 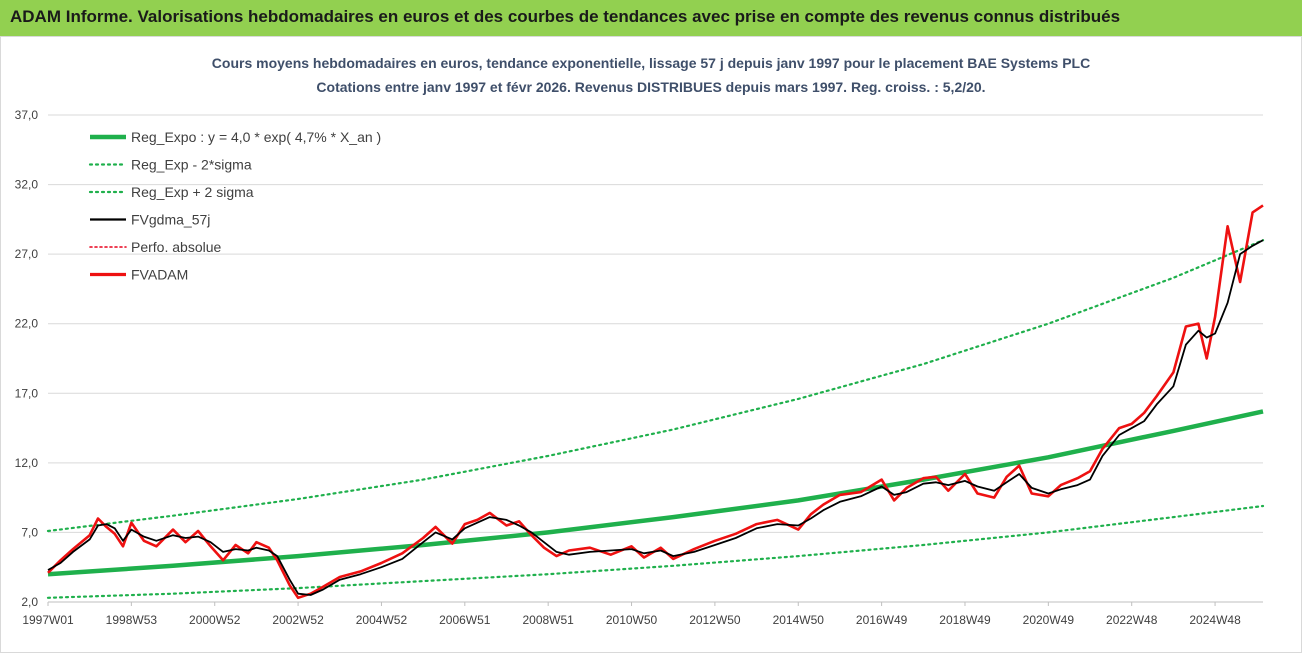 I want to click on x-tick-label: 2018W49, so click(x=965, y=620).